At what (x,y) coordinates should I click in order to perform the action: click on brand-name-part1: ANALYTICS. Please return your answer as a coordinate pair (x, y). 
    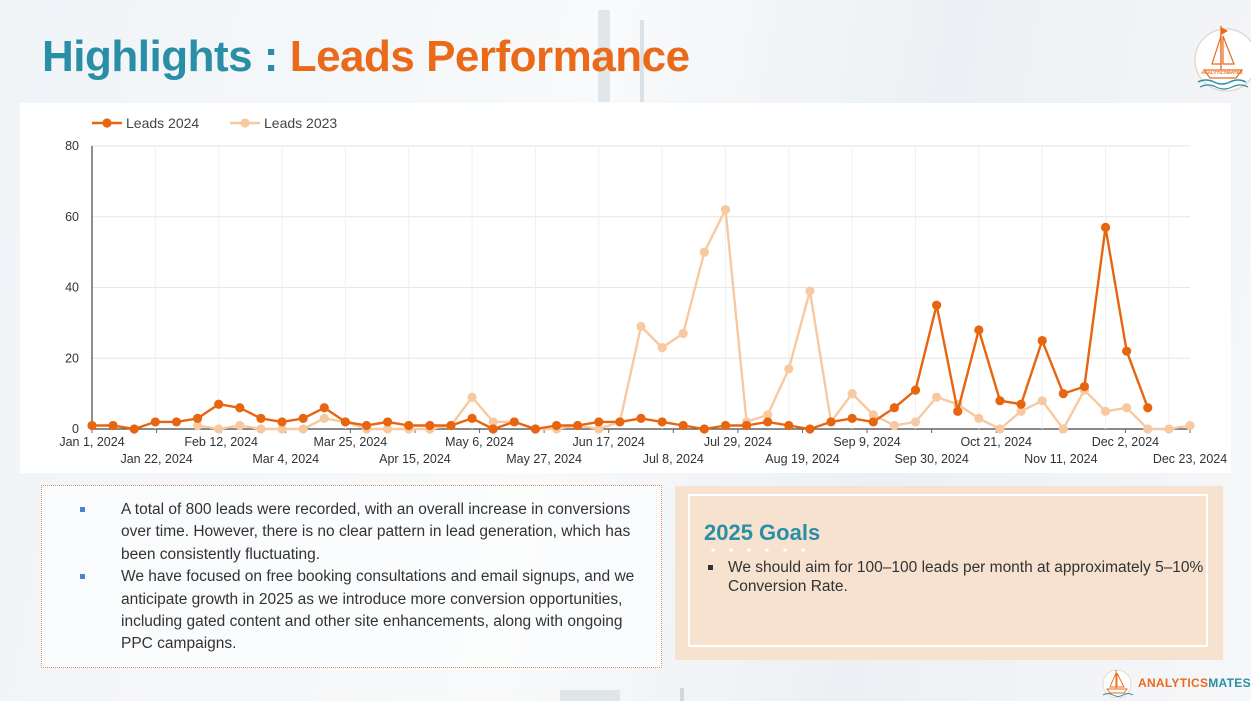
    Looking at the image, I should click on (1173, 683).